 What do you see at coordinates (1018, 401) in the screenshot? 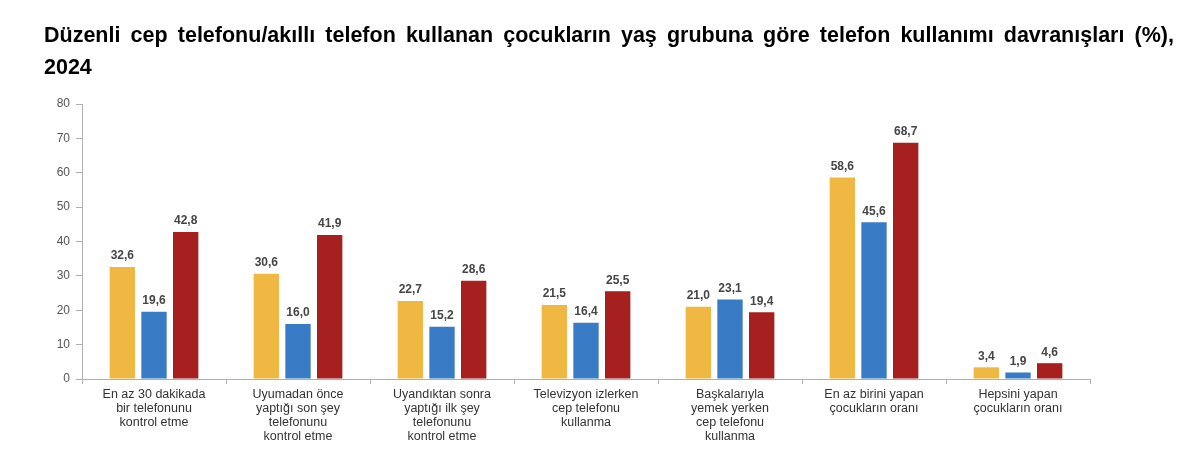
I see `x-tick-label: Hepsini yapan çocukların oranı` at bounding box center [1018, 401].